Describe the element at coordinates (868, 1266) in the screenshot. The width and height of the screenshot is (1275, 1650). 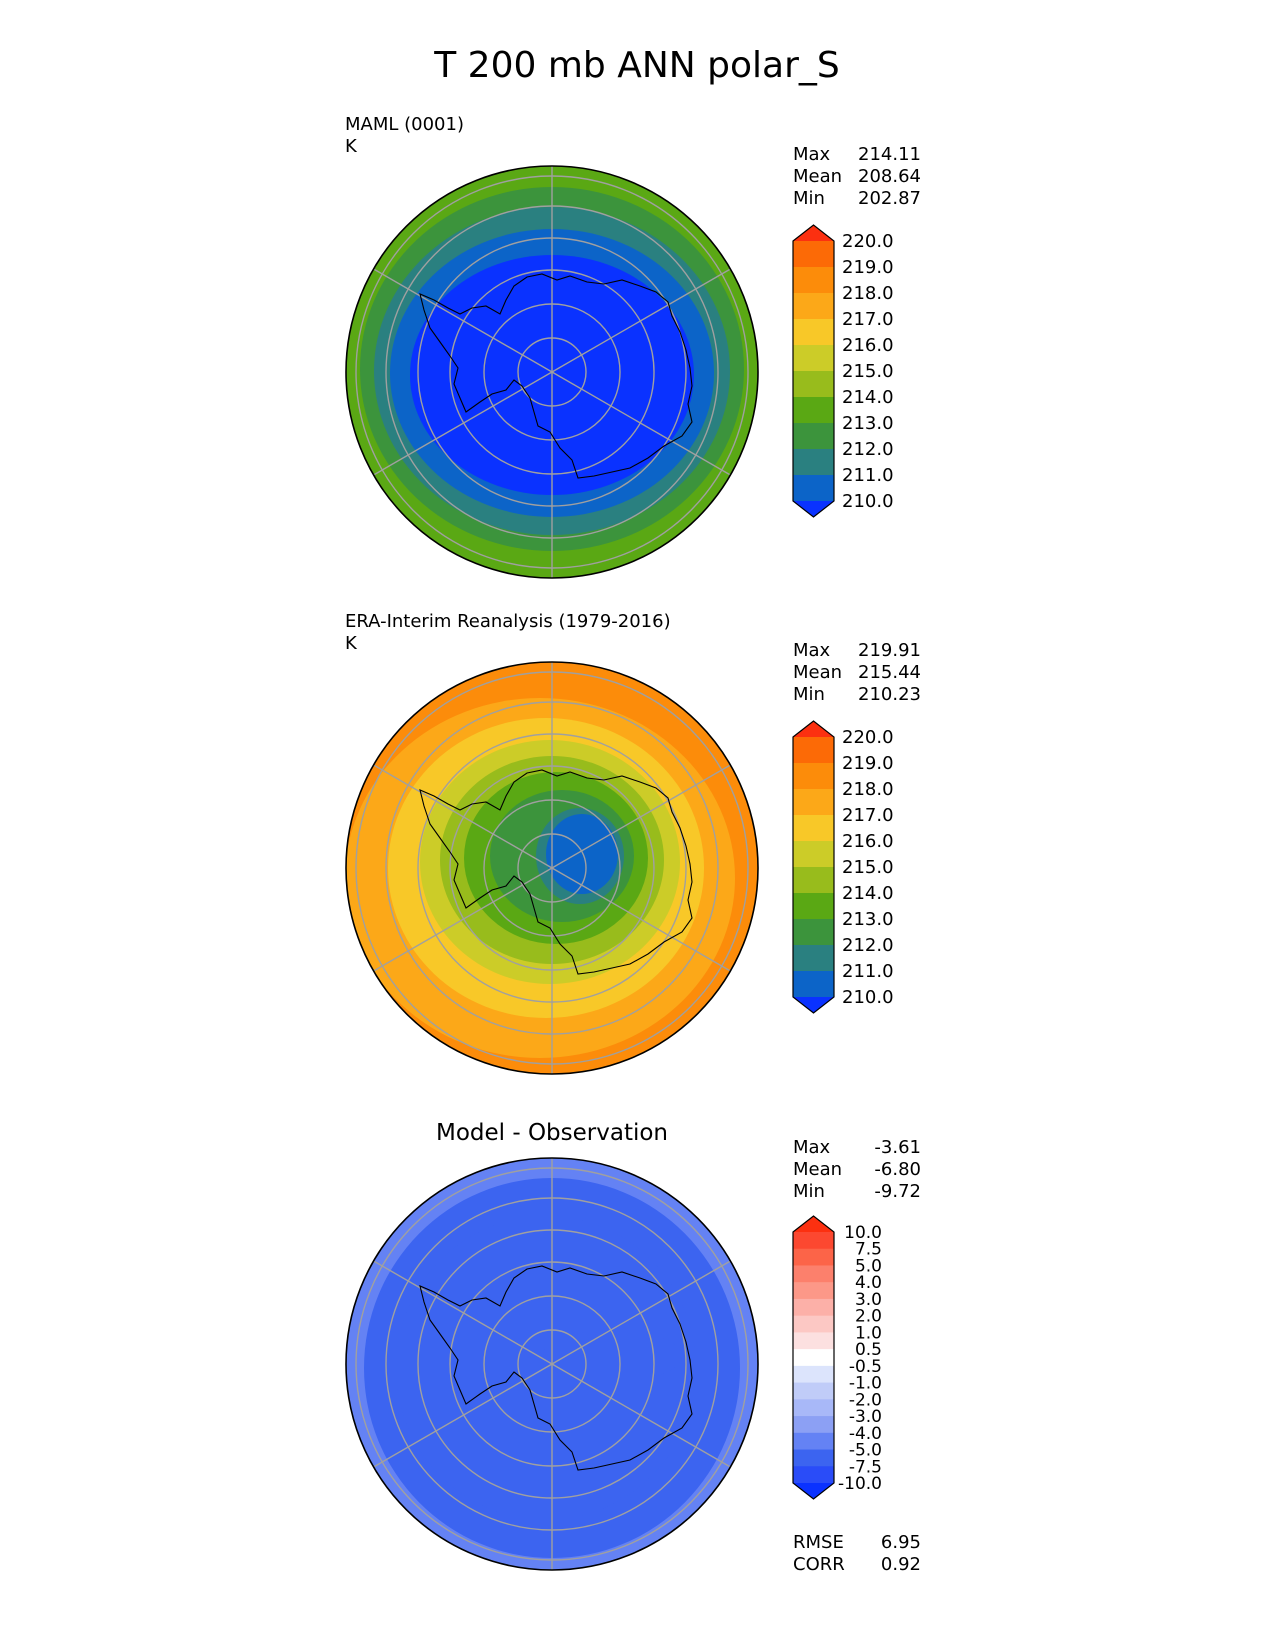
I see `colorbar-tick-label: 5.0` at that location.